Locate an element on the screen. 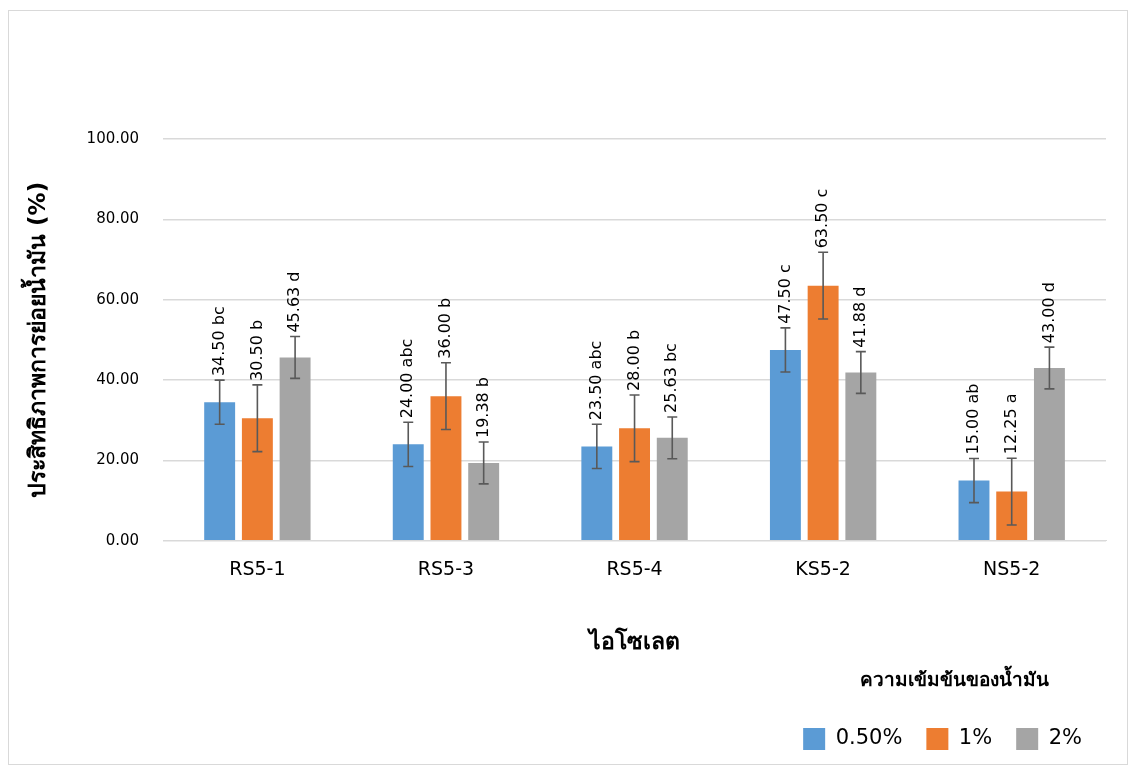 The width and height of the screenshot is (1133, 767). data-label: 28.00 b is located at coordinates (633, 360).